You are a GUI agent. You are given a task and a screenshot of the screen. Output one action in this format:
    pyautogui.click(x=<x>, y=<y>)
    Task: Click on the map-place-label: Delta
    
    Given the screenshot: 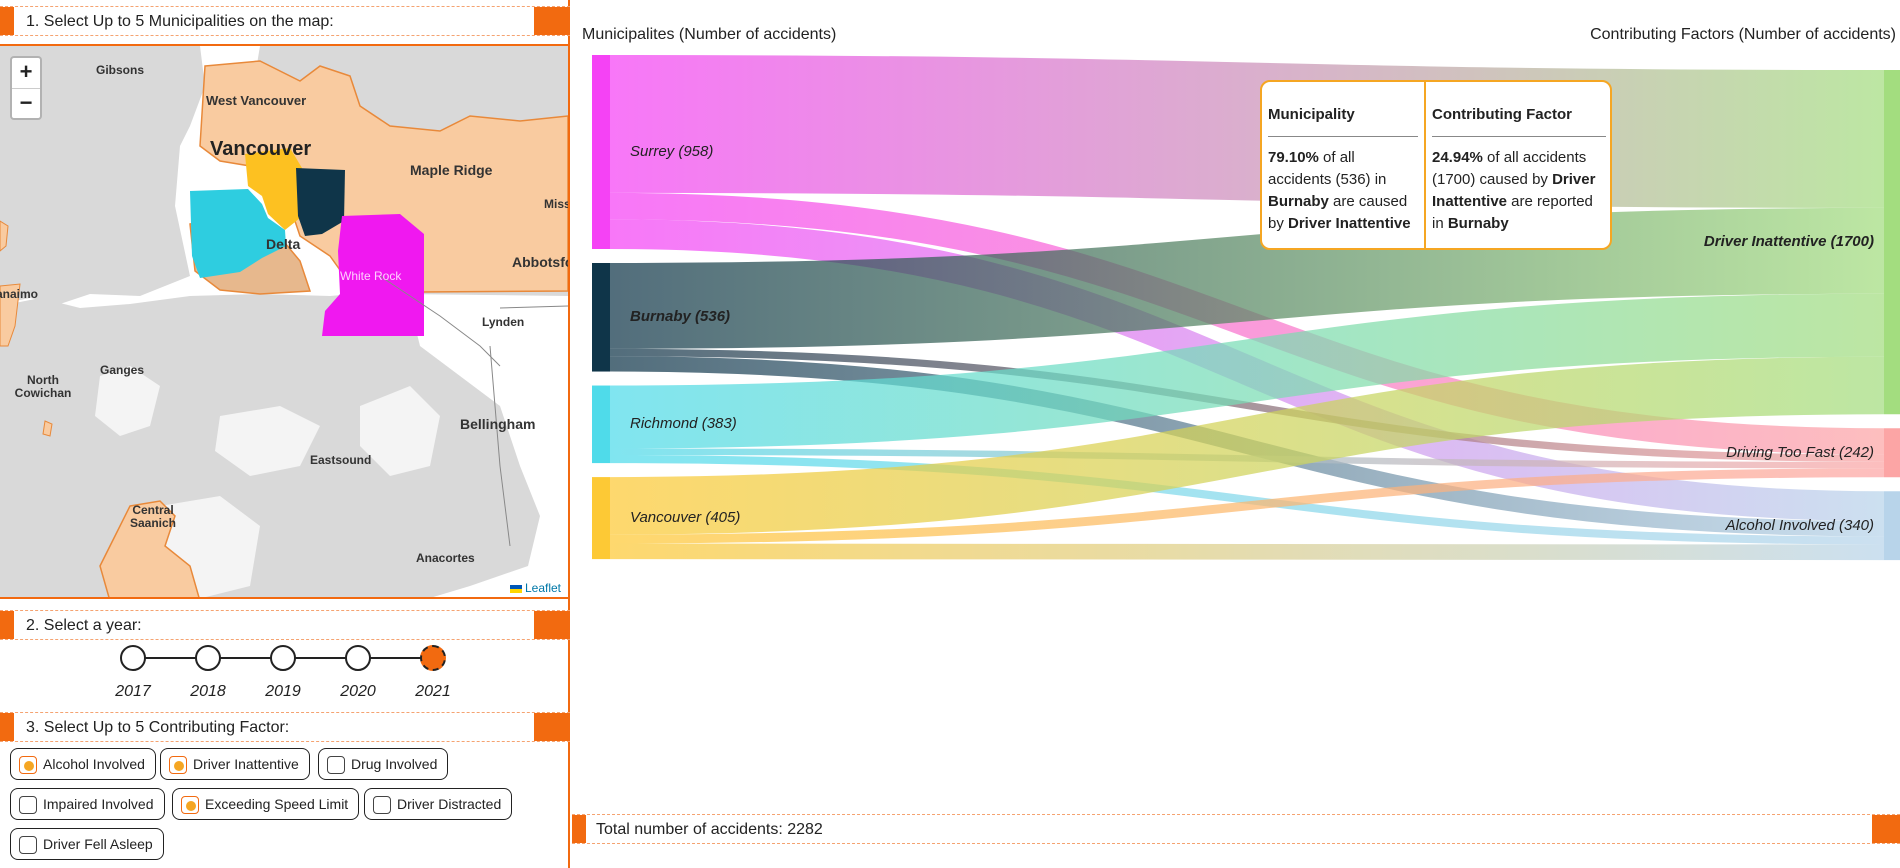 What is the action you would take?
    pyautogui.click(x=283, y=244)
    